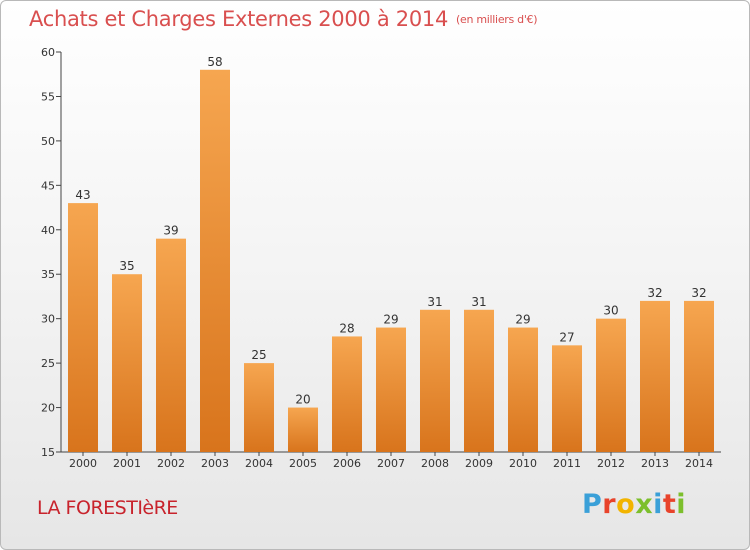  I want to click on x-tick-label: 2005, so click(303, 463).